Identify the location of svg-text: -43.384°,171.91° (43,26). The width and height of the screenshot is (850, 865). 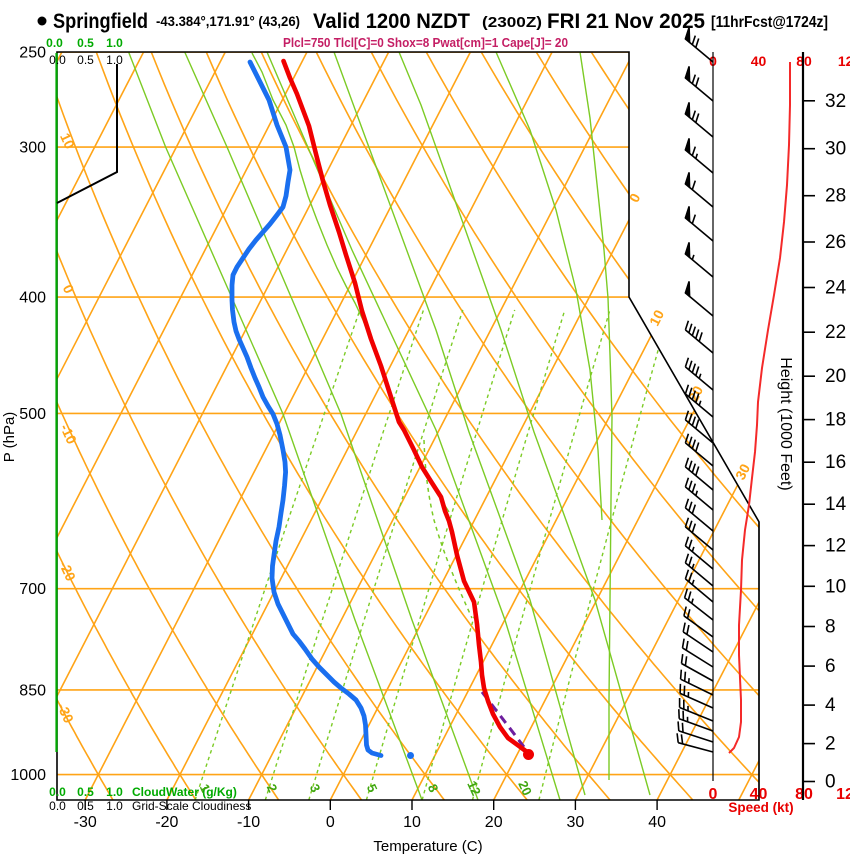
(228, 21).